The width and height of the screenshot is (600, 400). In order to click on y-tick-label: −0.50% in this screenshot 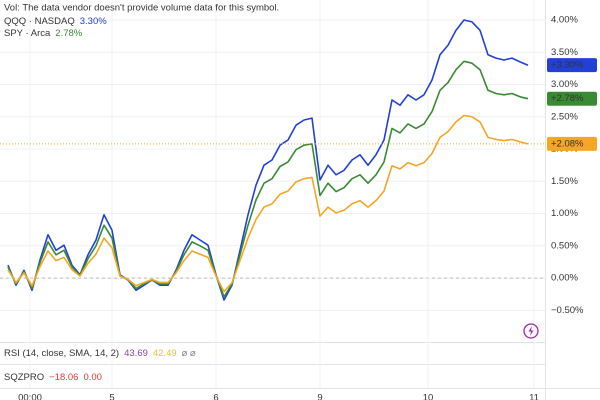, I will do `click(567, 310)`.